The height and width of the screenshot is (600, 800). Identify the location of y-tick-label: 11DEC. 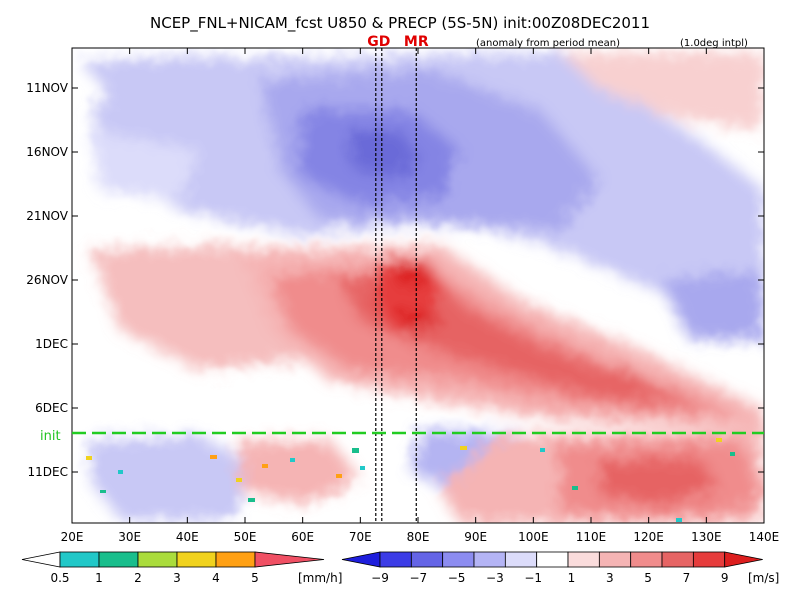
(48, 472).